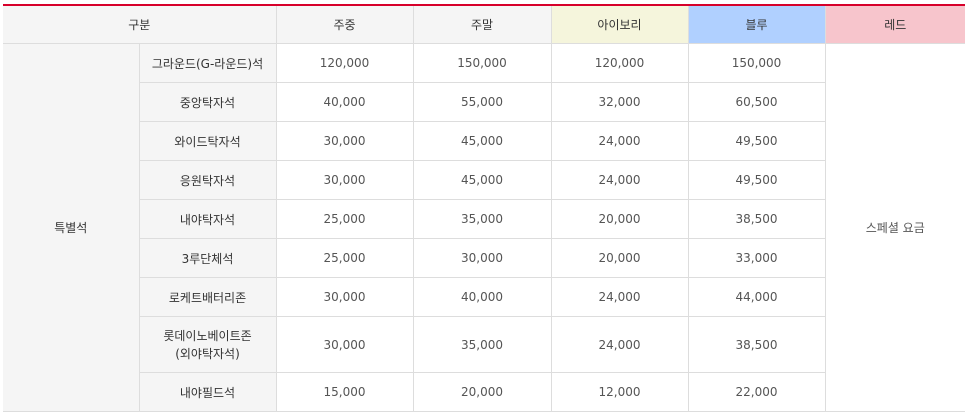 This screenshot has width=971, height=416. I want to click on table-row: 3루단체석 25,000 30,000 20,000 33,000, so click(484, 258).